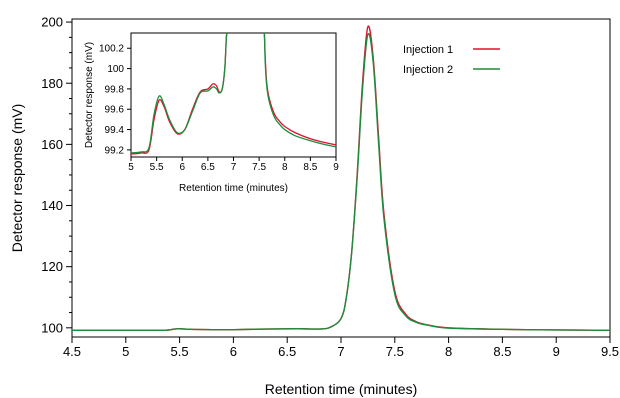 The width and height of the screenshot is (620, 398). Describe the element at coordinates (52, 83) in the screenshot. I see `main-y-tick-label: 180` at that location.